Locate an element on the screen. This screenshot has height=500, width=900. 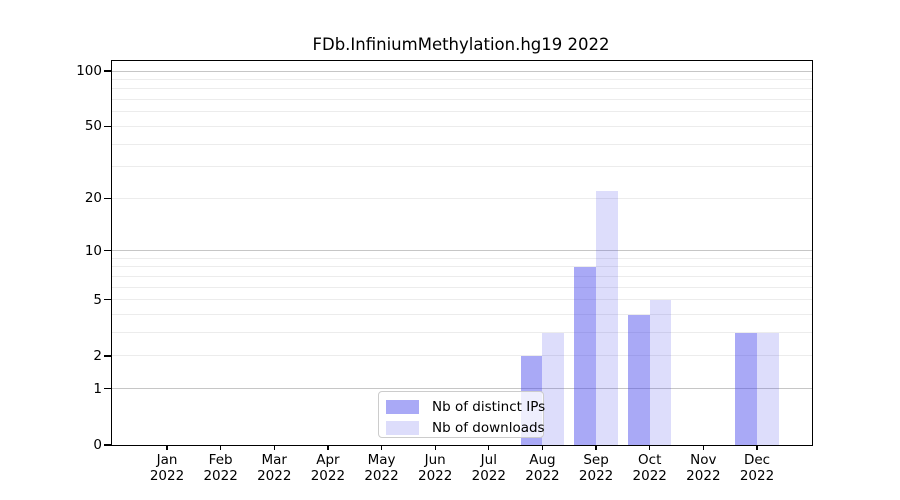
y-tick-label: 0 is located at coordinates (97, 445).